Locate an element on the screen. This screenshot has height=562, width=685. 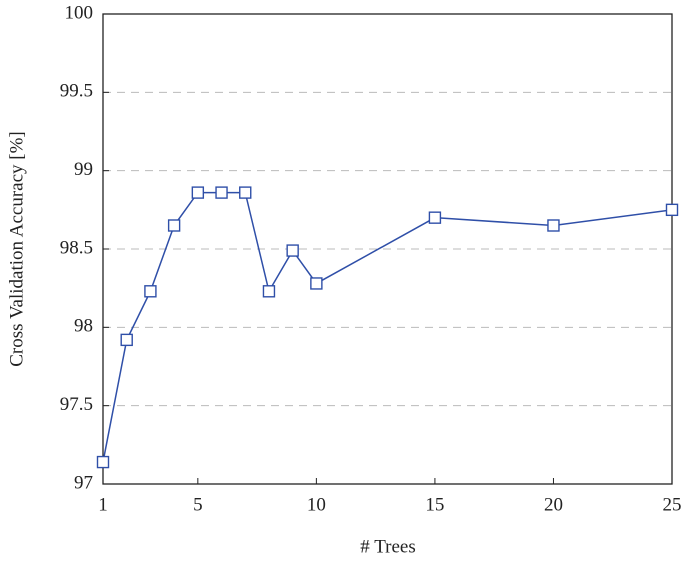
y-tick-label: 100 is located at coordinates (79, 12).